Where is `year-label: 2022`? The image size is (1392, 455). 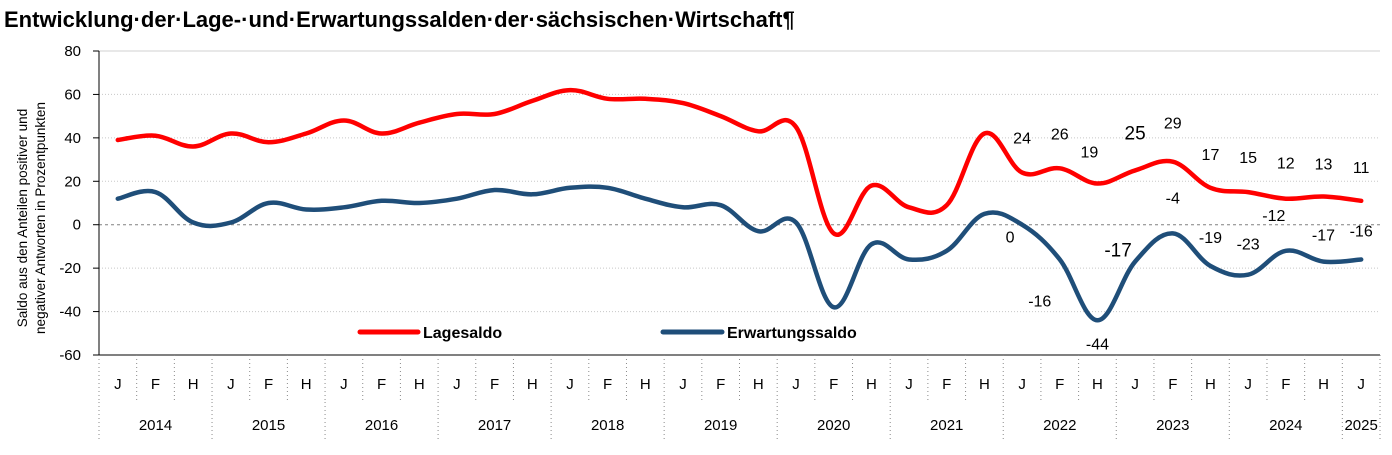 year-label: 2022 is located at coordinates (1059, 425).